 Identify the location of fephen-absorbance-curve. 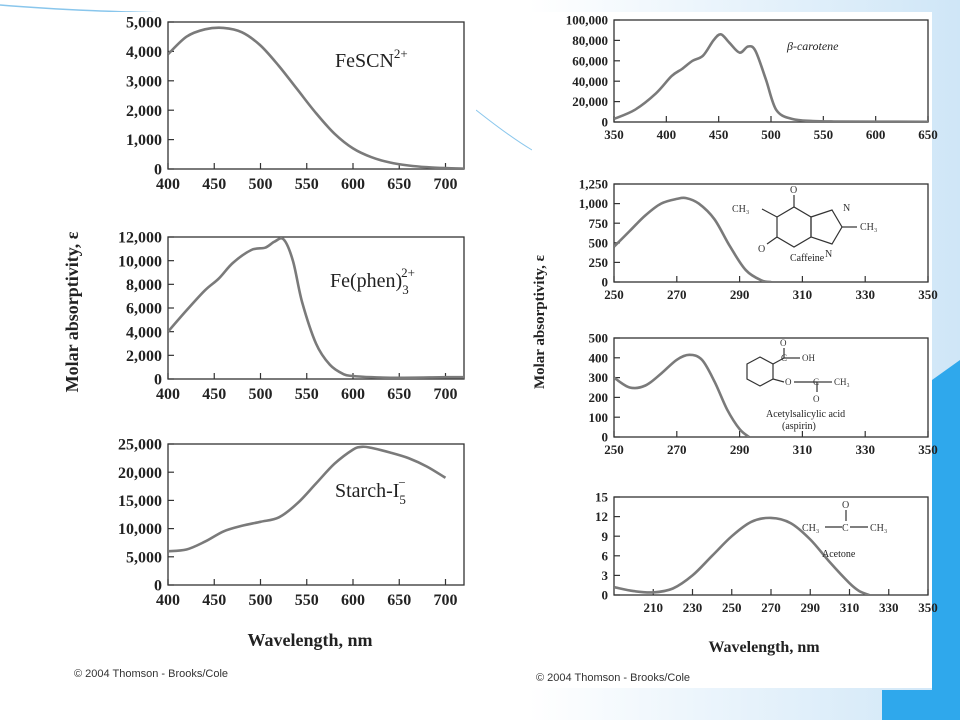
(316, 308).